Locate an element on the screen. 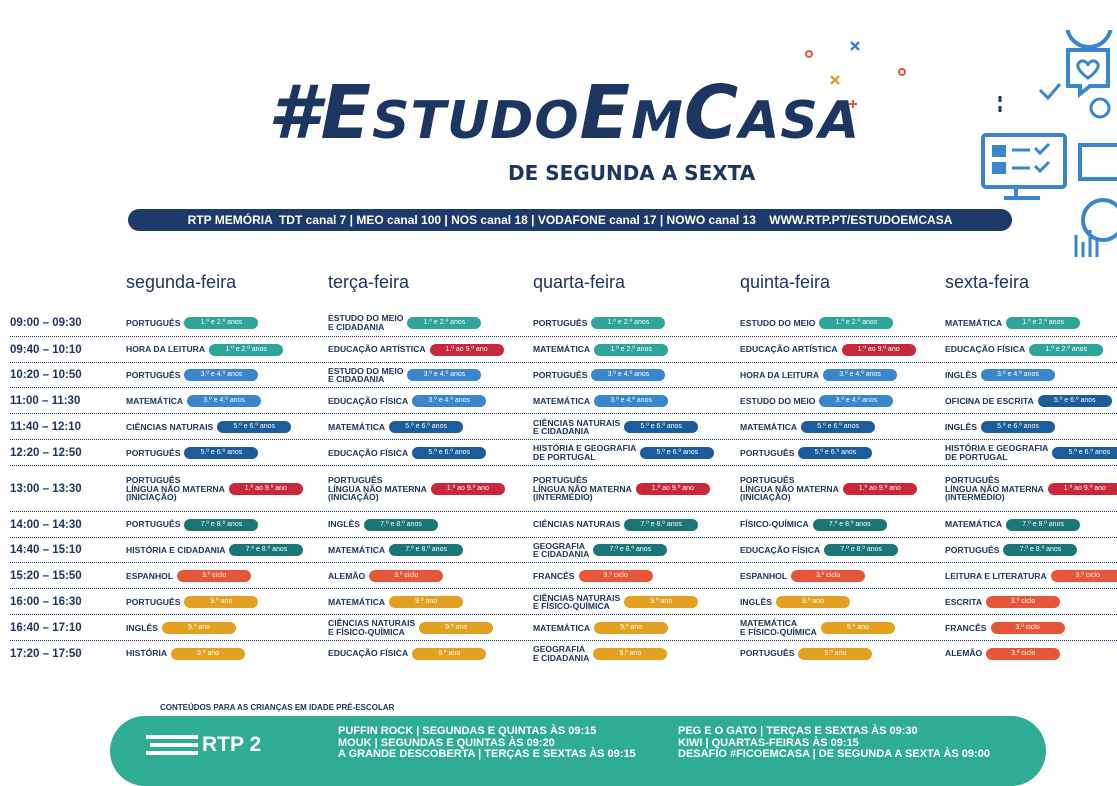  class-cell: FÍSICO-QUÍMICA 7.º e 8.º anos is located at coordinates (813, 525).